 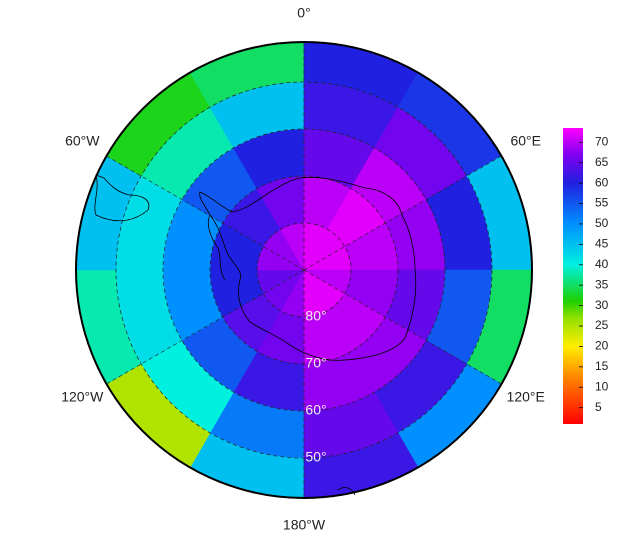 What do you see at coordinates (602, 284) in the screenshot?
I see `colorbar-label: 35` at bounding box center [602, 284].